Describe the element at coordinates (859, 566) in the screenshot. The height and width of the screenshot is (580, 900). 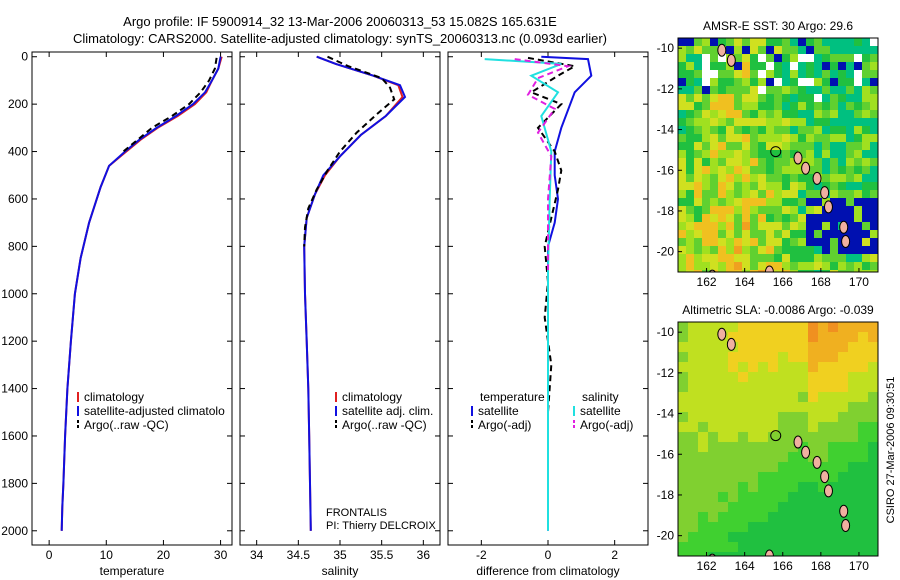
I see `map-x-tick-label: 170` at that location.